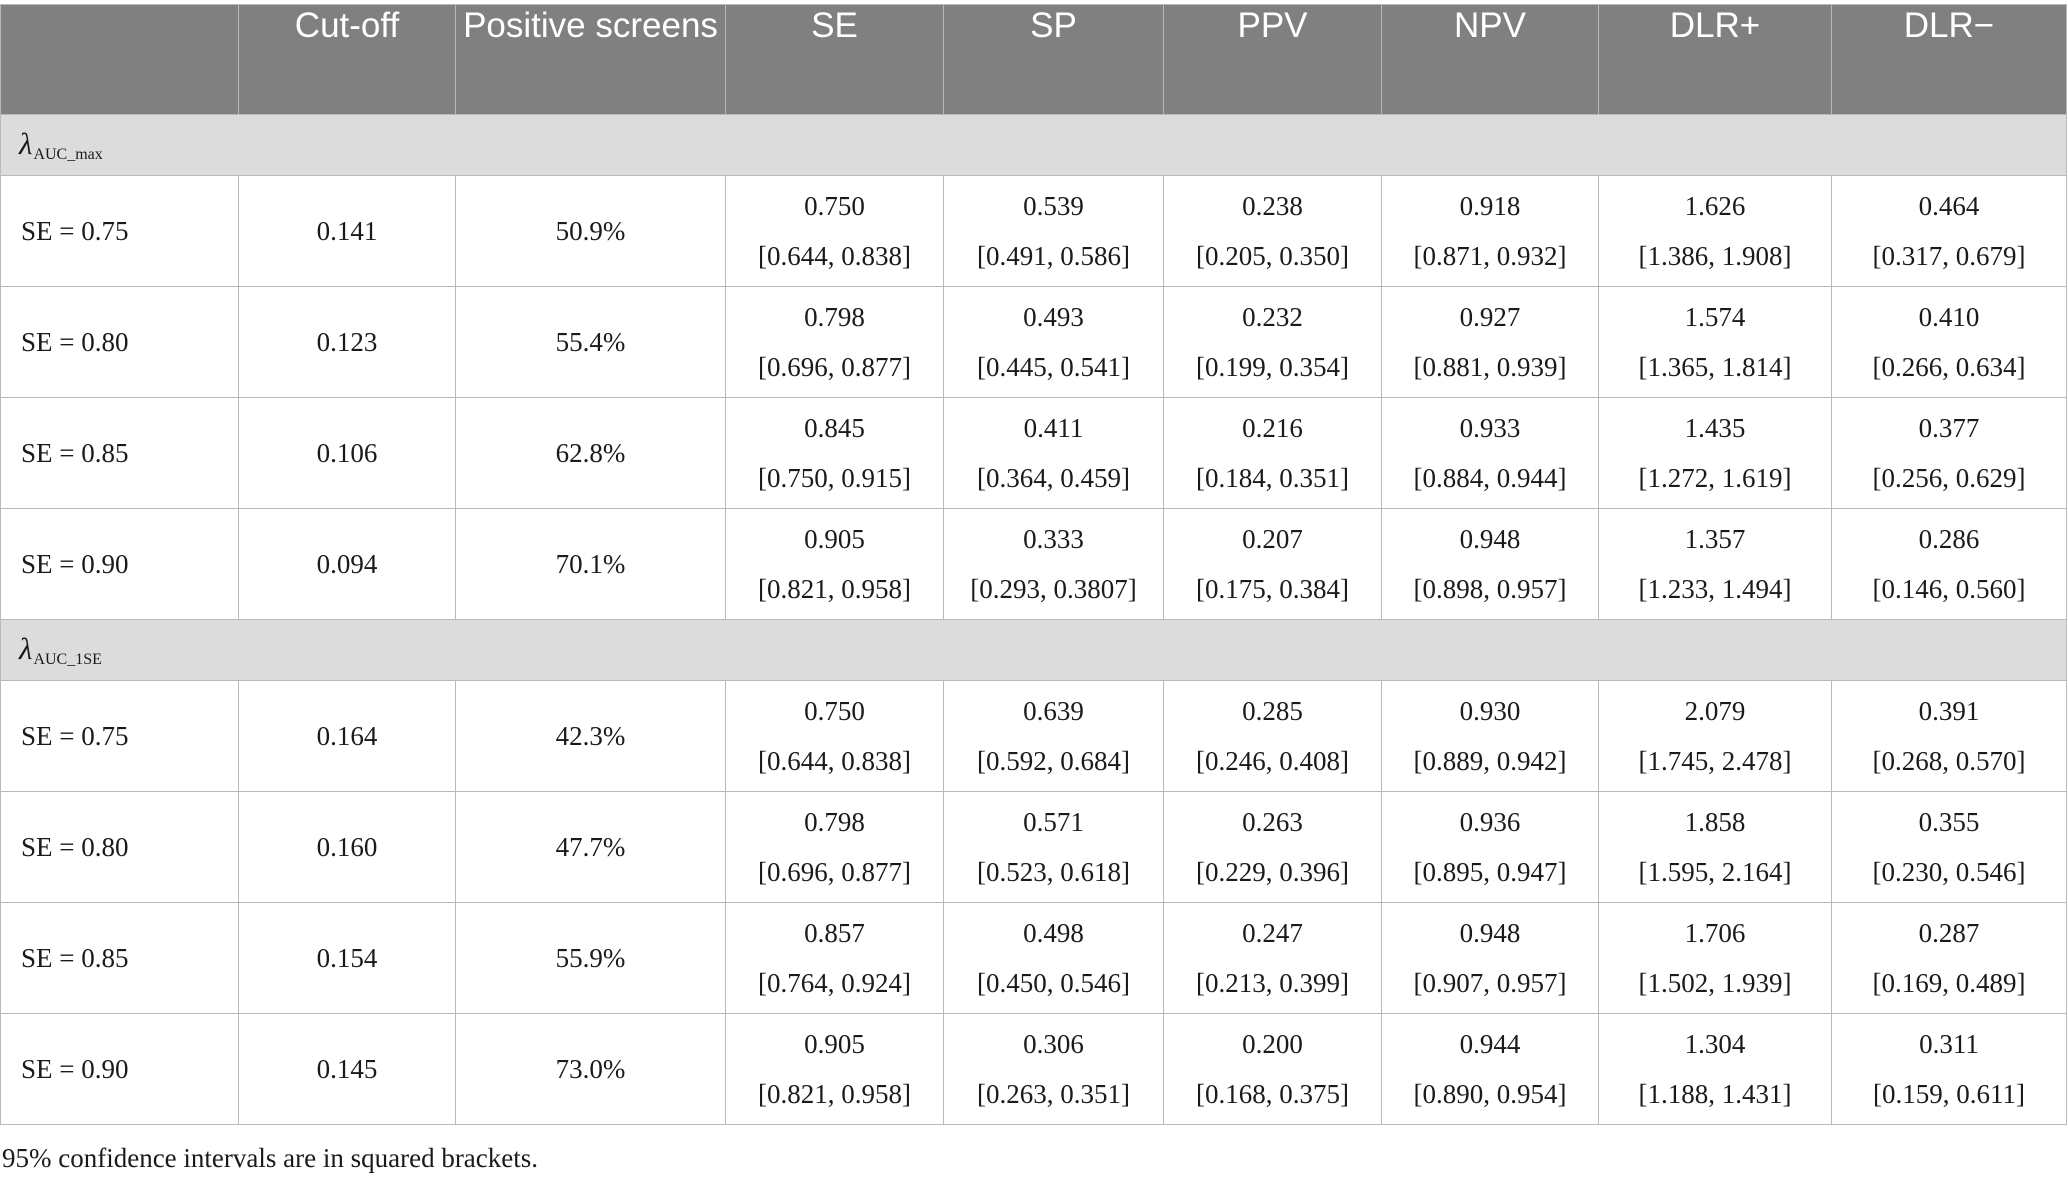 The width and height of the screenshot is (2068, 1182). Describe the element at coordinates (1053, 539) in the screenshot. I see `sp-estimate: 0.333` at that location.